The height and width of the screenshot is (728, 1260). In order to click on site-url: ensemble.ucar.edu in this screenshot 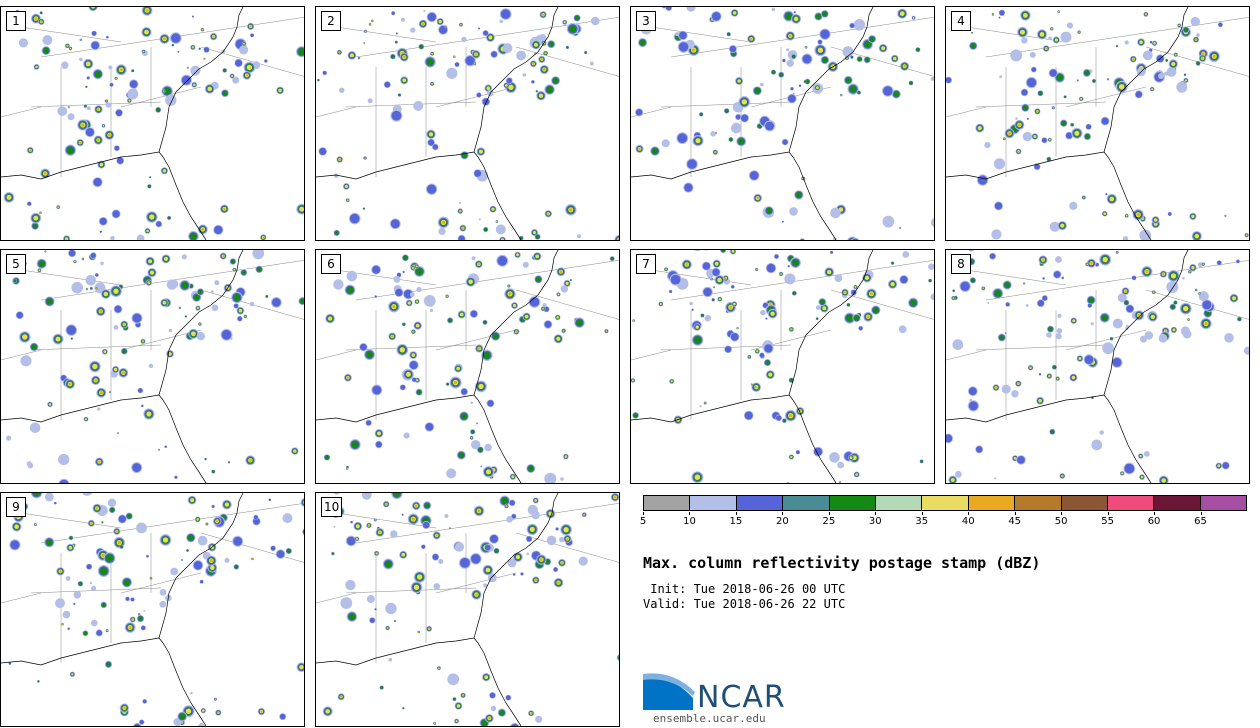, I will do `click(709, 718)`.